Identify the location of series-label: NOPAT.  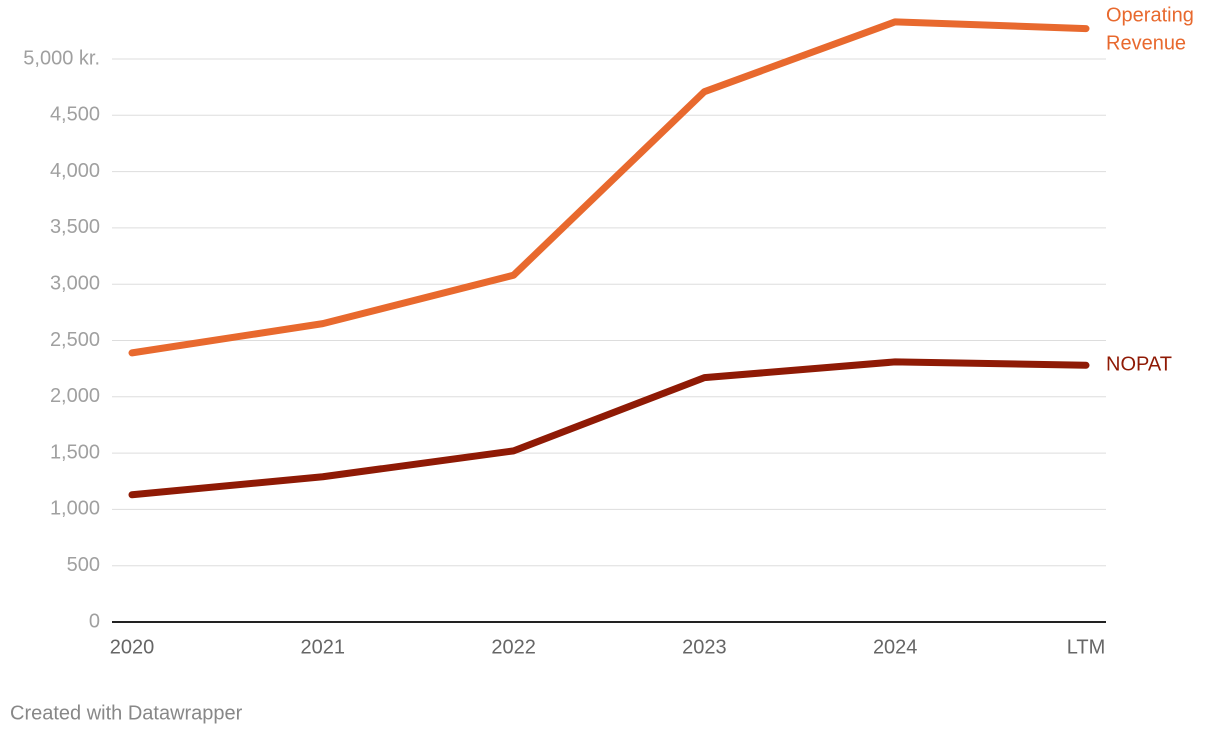
(1139, 365).